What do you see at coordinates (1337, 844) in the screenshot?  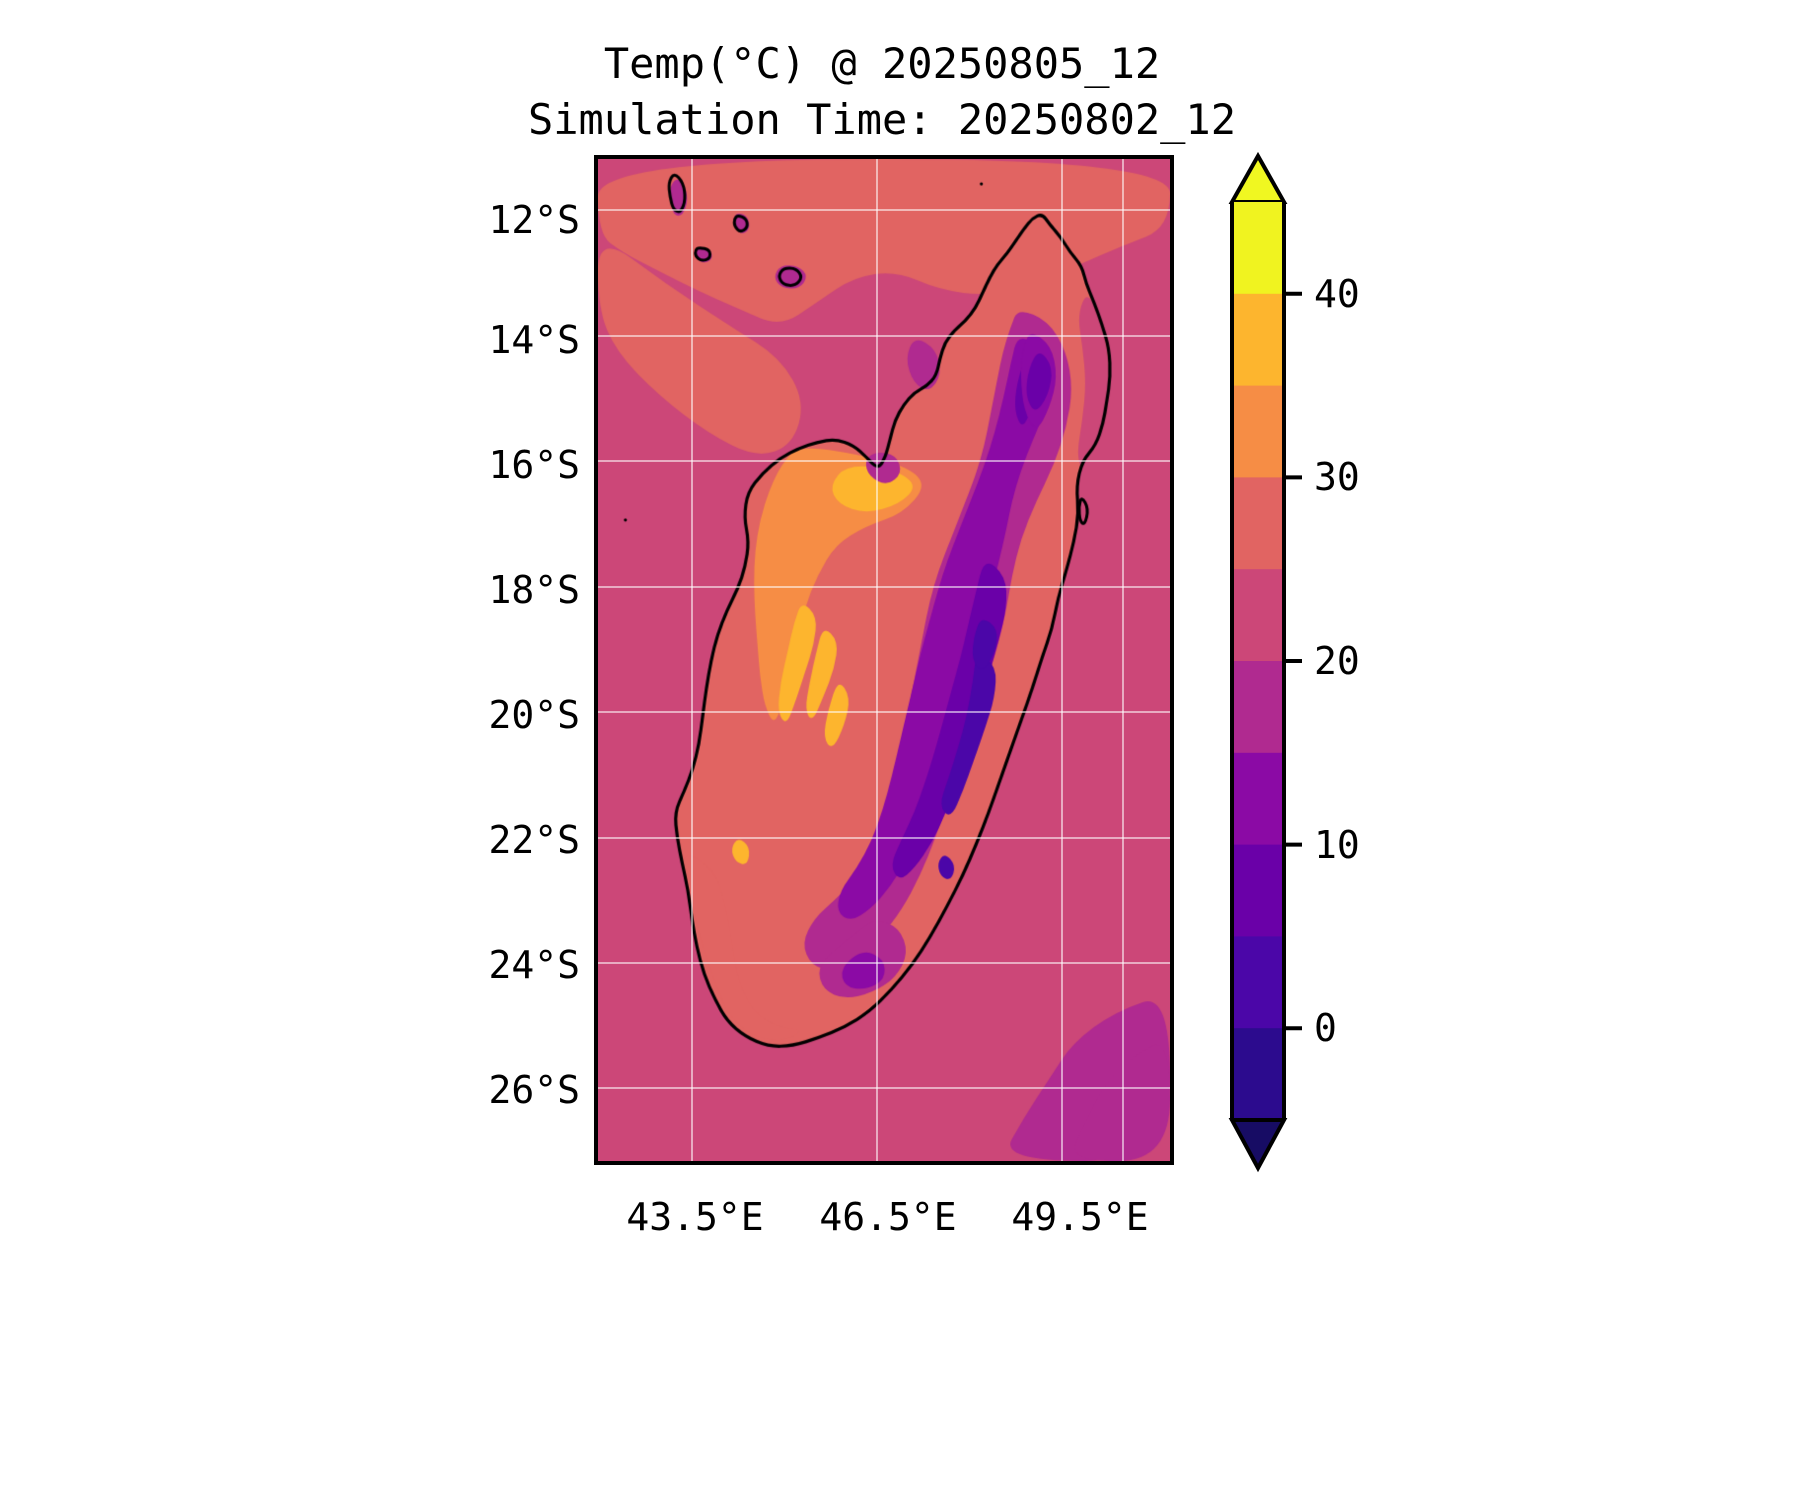 I see `colorbar-tick-label: 10` at bounding box center [1337, 844].